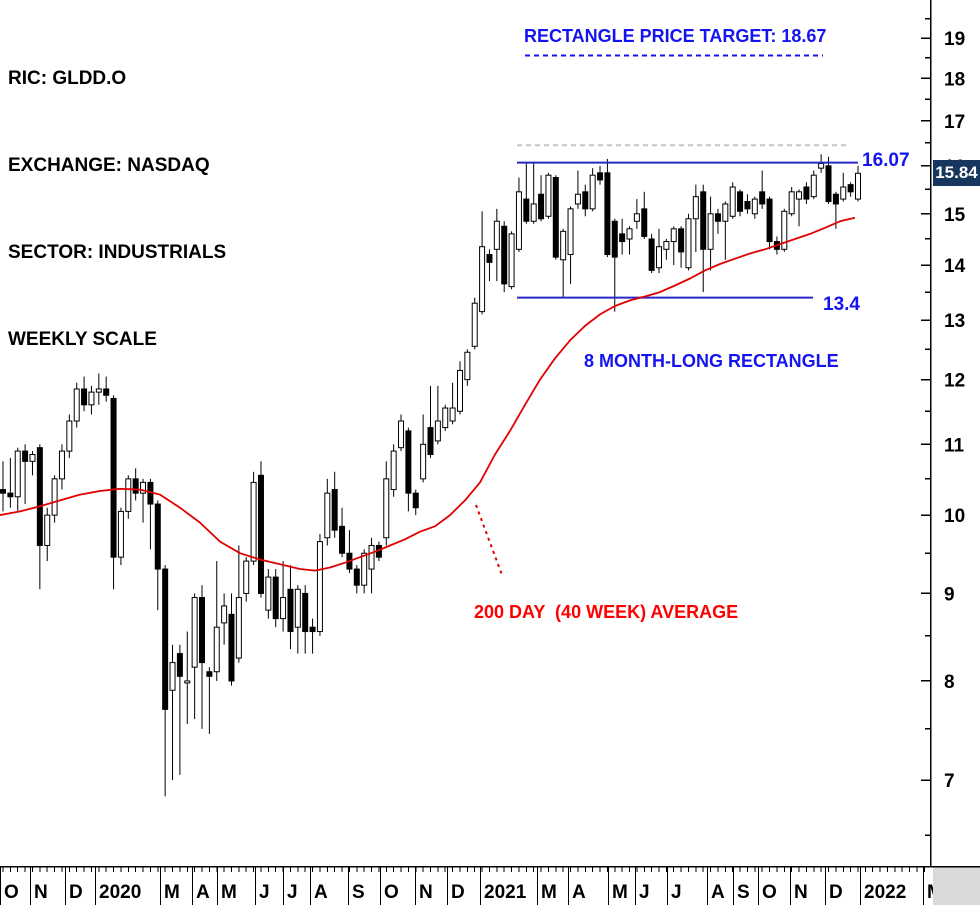 The image size is (980, 905). What do you see at coordinates (949, 682) in the screenshot?
I see `price-tick-label: 8` at bounding box center [949, 682].